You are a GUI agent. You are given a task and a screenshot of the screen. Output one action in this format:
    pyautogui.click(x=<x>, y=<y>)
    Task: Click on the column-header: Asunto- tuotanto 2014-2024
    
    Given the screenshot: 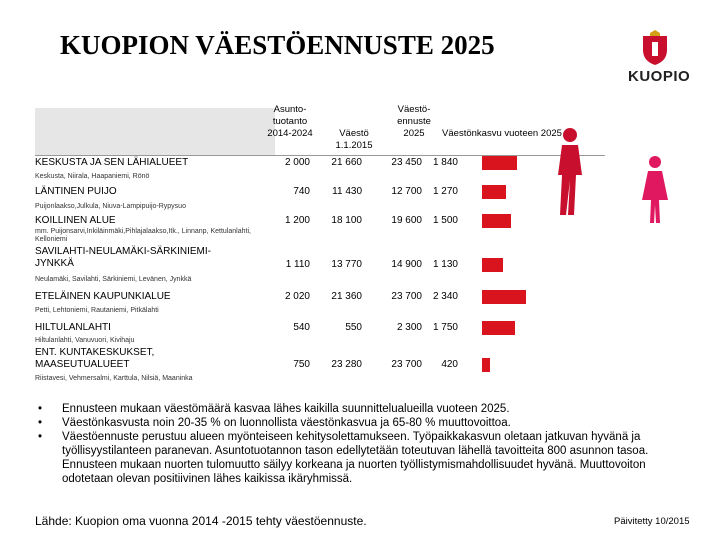 What is the action you would take?
    pyautogui.click(x=290, y=121)
    